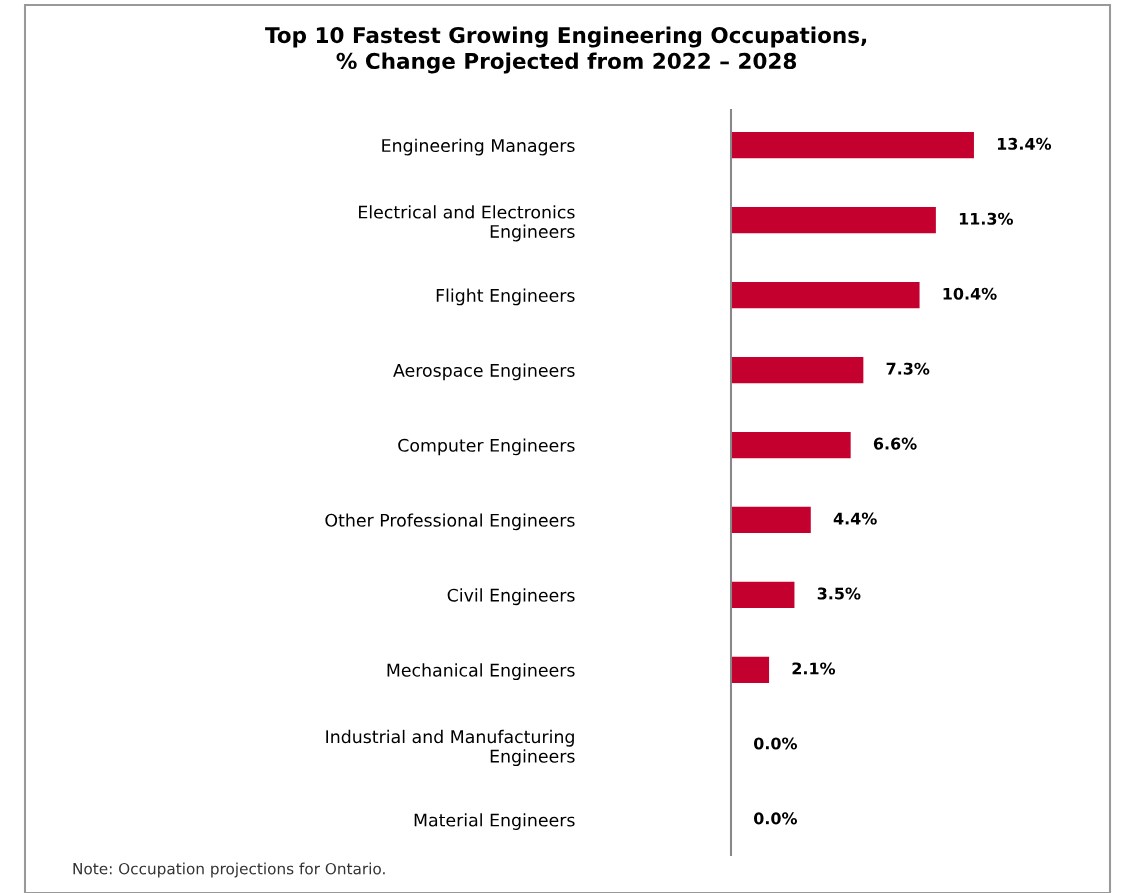  I want to click on data-label: 3.5%, so click(839, 593).